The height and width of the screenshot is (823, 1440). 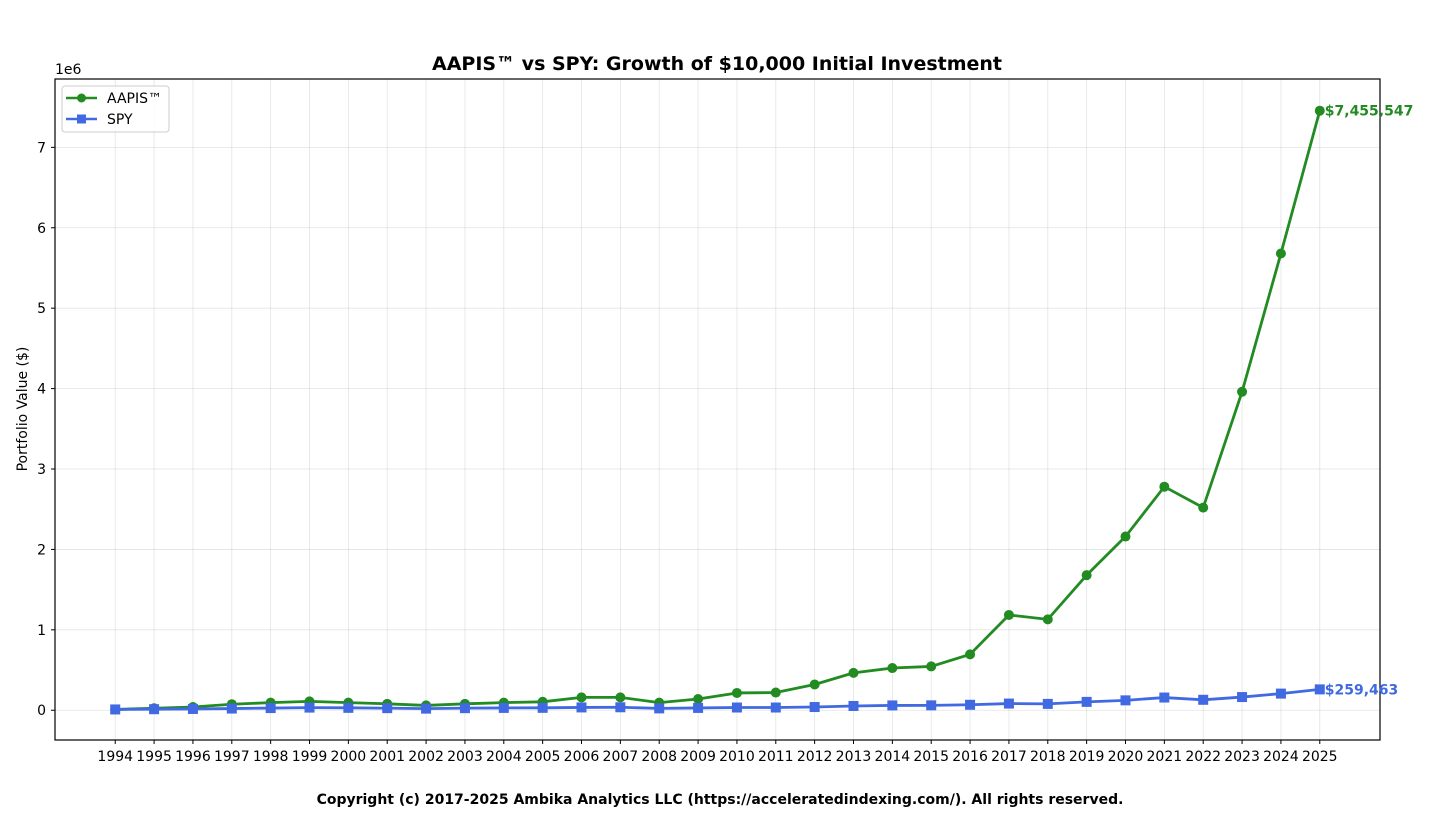 What do you see at coordinates (970, 757) in the screenshot?
I see `x-tick-label: 2016` at bounding box center [970, 757].